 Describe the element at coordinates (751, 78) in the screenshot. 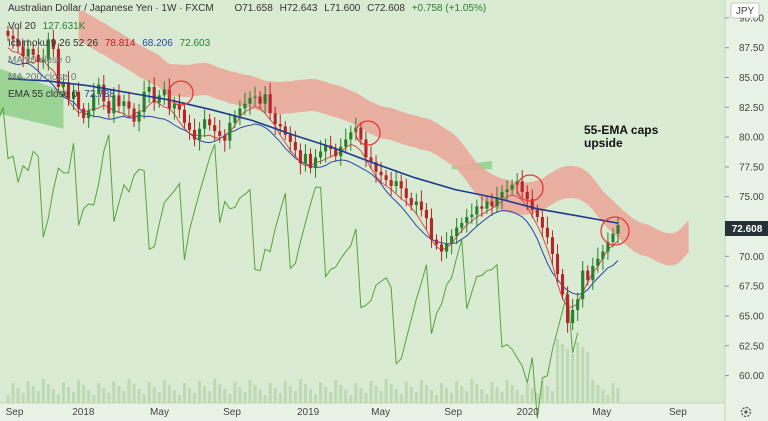

I see `y-tick-label: 85.00` at that location.